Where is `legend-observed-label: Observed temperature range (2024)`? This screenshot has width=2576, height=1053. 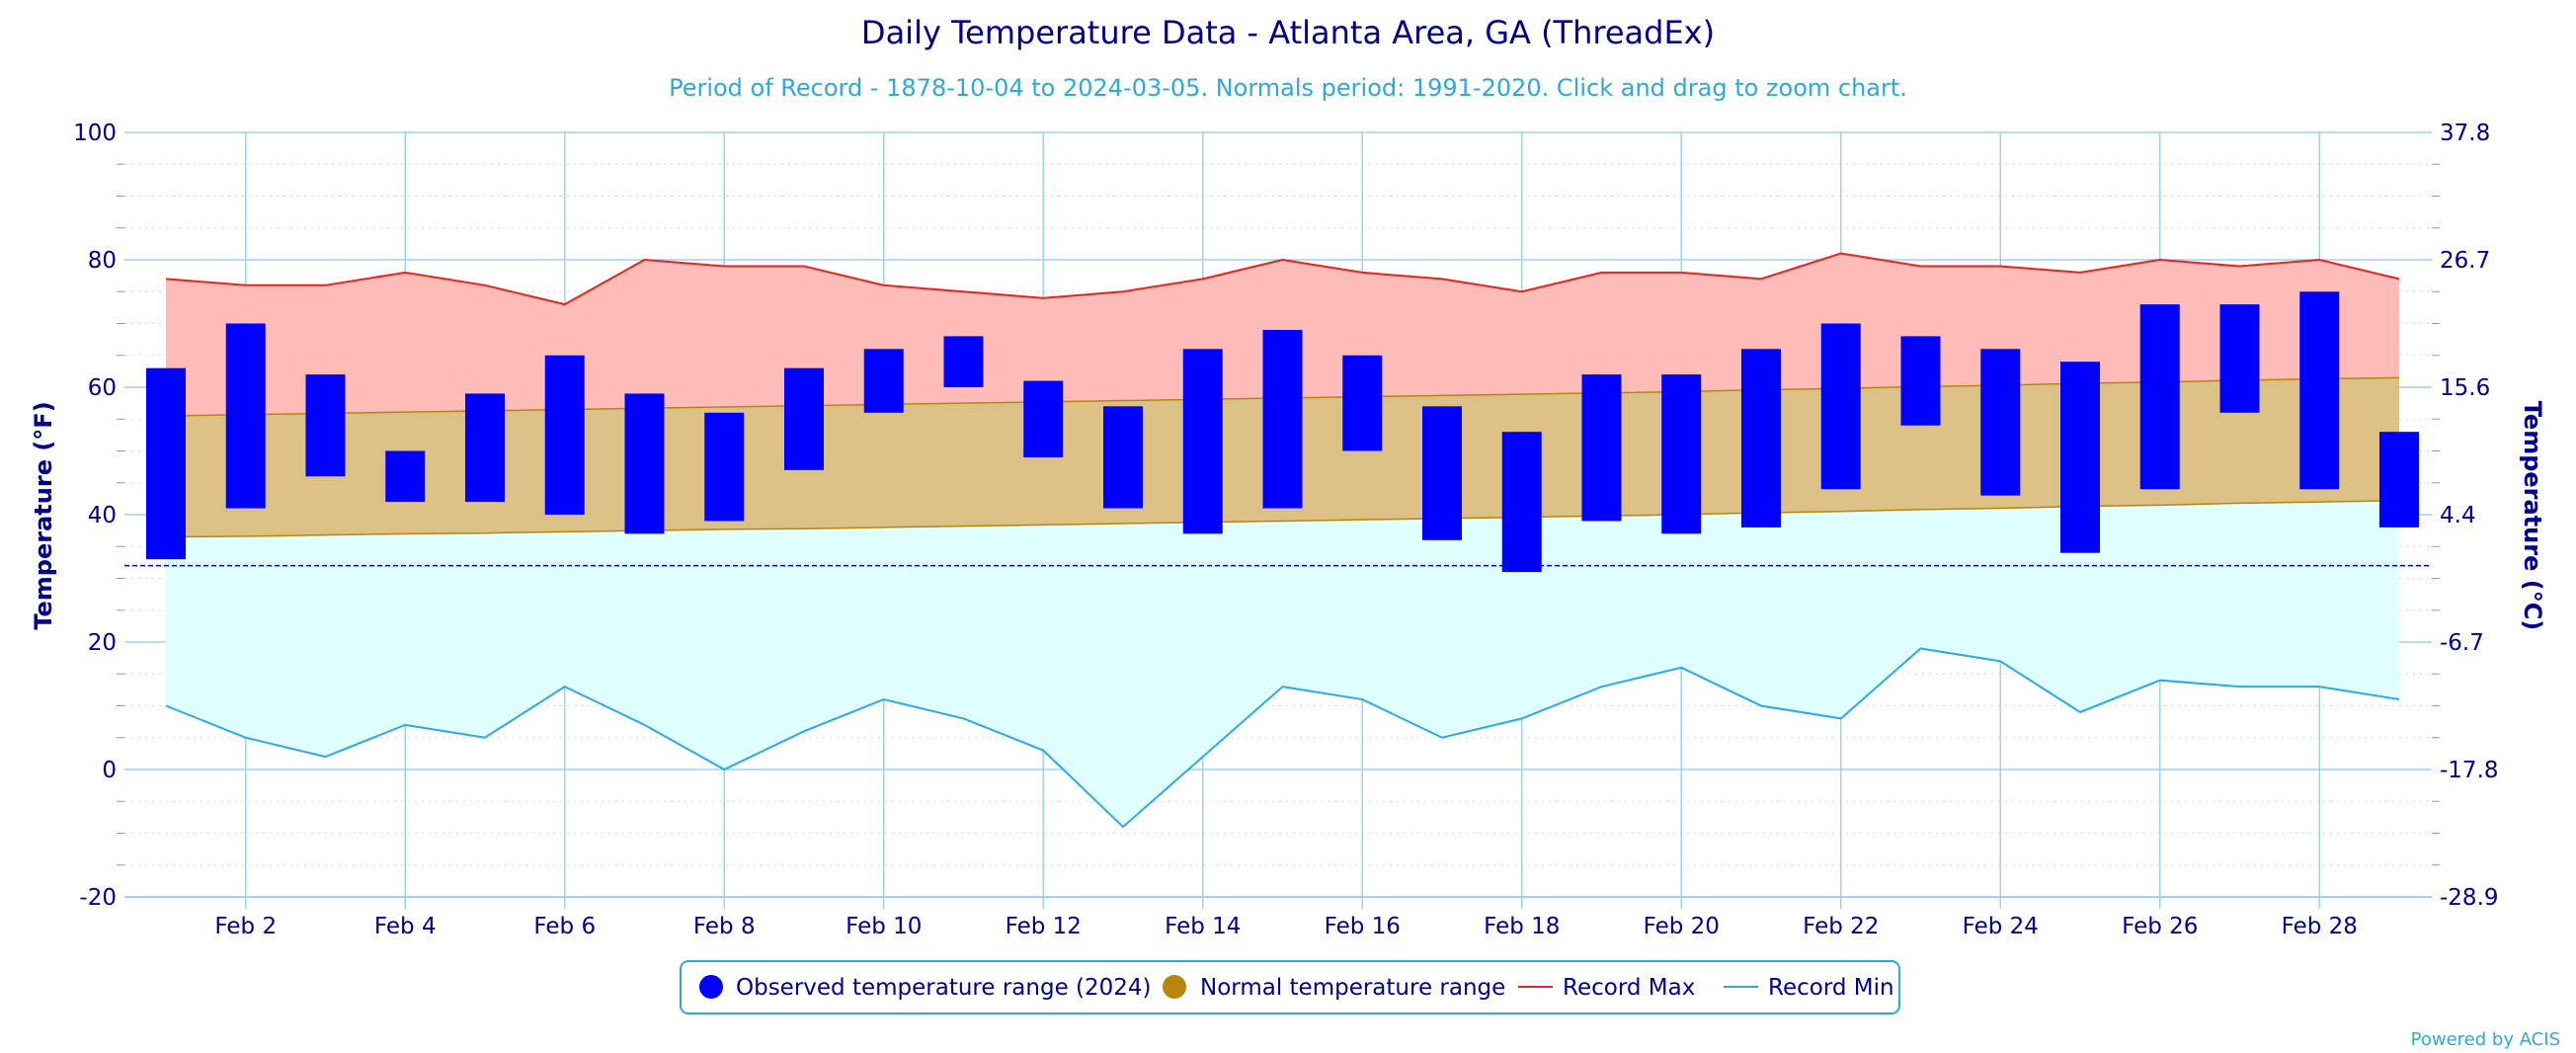
legend-observed-label: Observed temperature range (2024) is located at coordinates (944, 988).